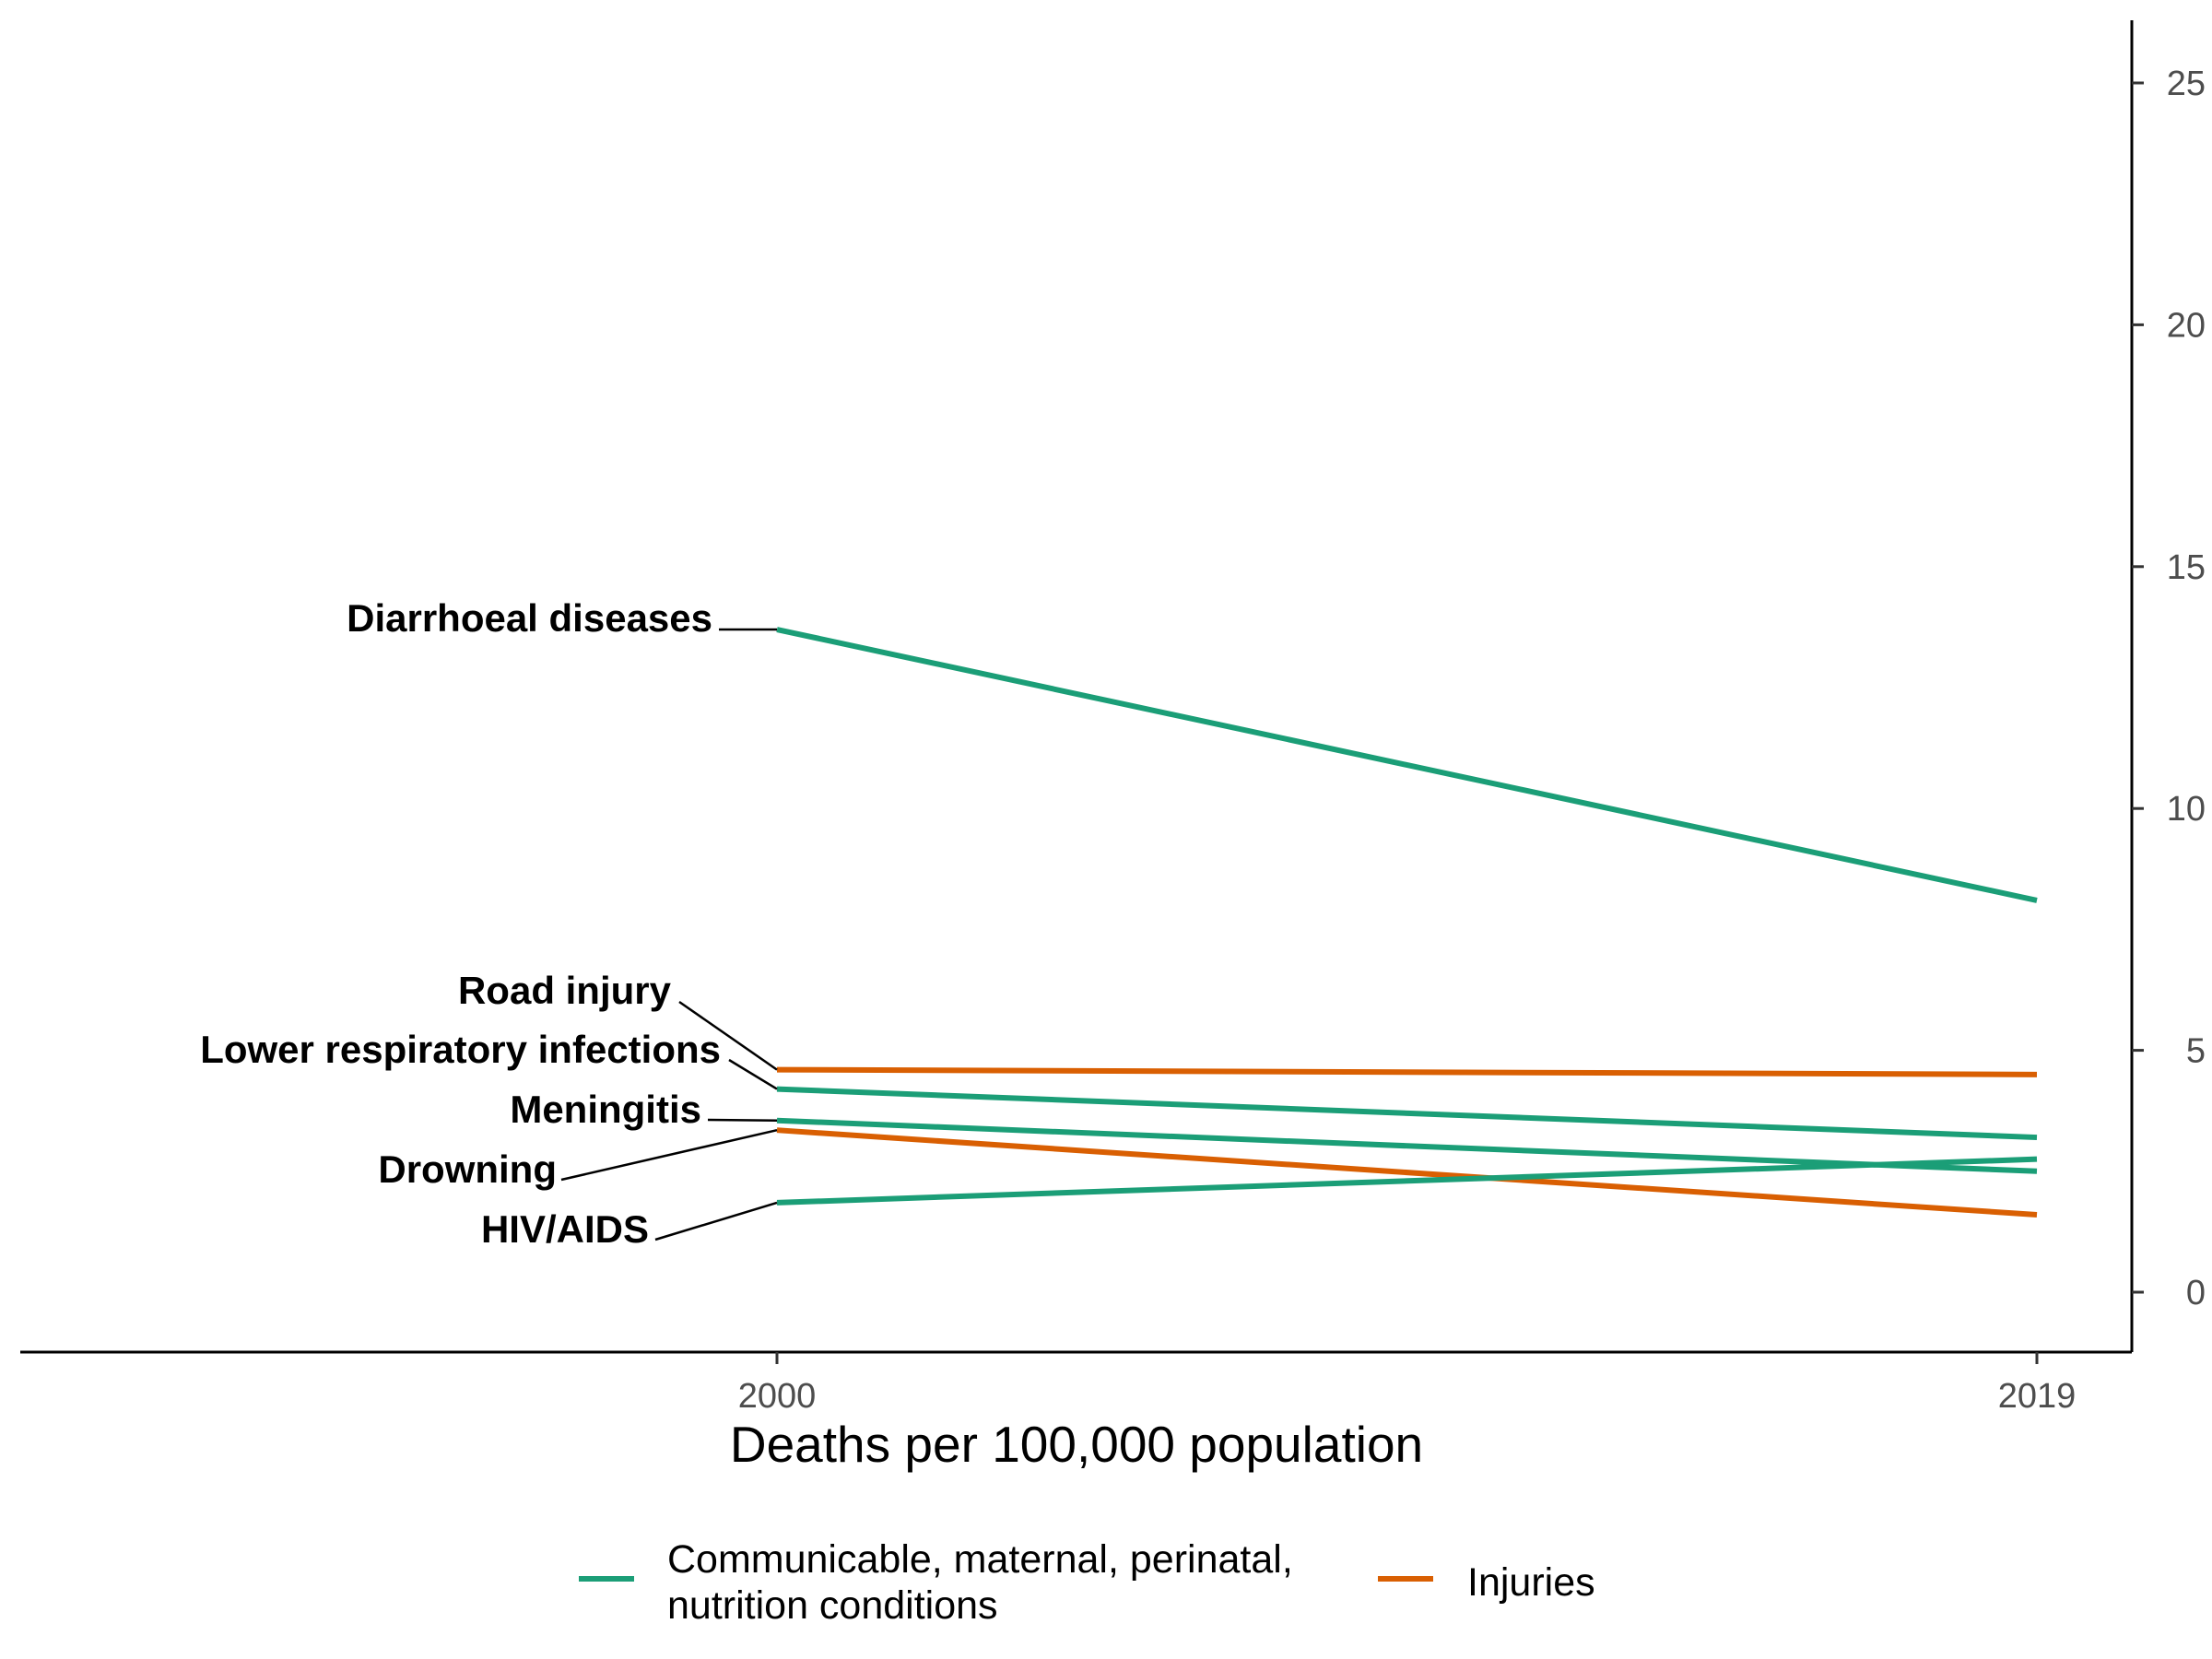 Image resolution: width=2212 pixels, height=1659 pixels. What do you see at coordinates (2196, 1293) in the screenshot?
I see `y-tick-label: 0` at bounding box center [2196, 1293].